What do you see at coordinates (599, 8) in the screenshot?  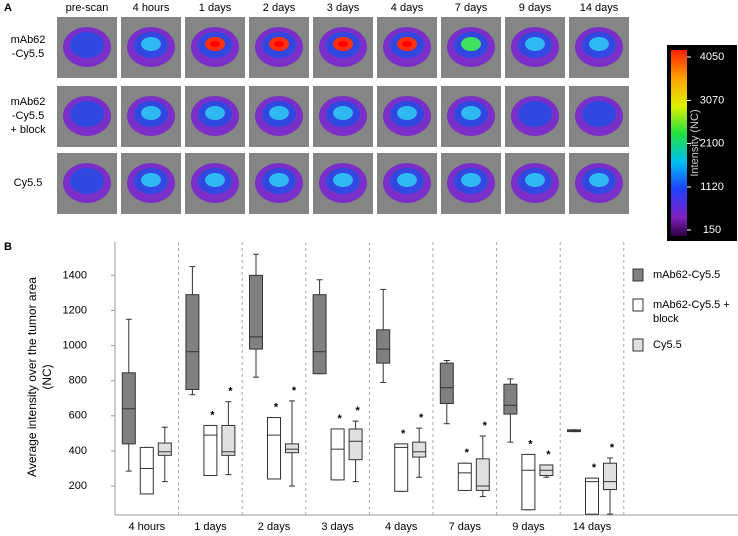 I see `column-label: 14 days` at bounding box center [599, 8].